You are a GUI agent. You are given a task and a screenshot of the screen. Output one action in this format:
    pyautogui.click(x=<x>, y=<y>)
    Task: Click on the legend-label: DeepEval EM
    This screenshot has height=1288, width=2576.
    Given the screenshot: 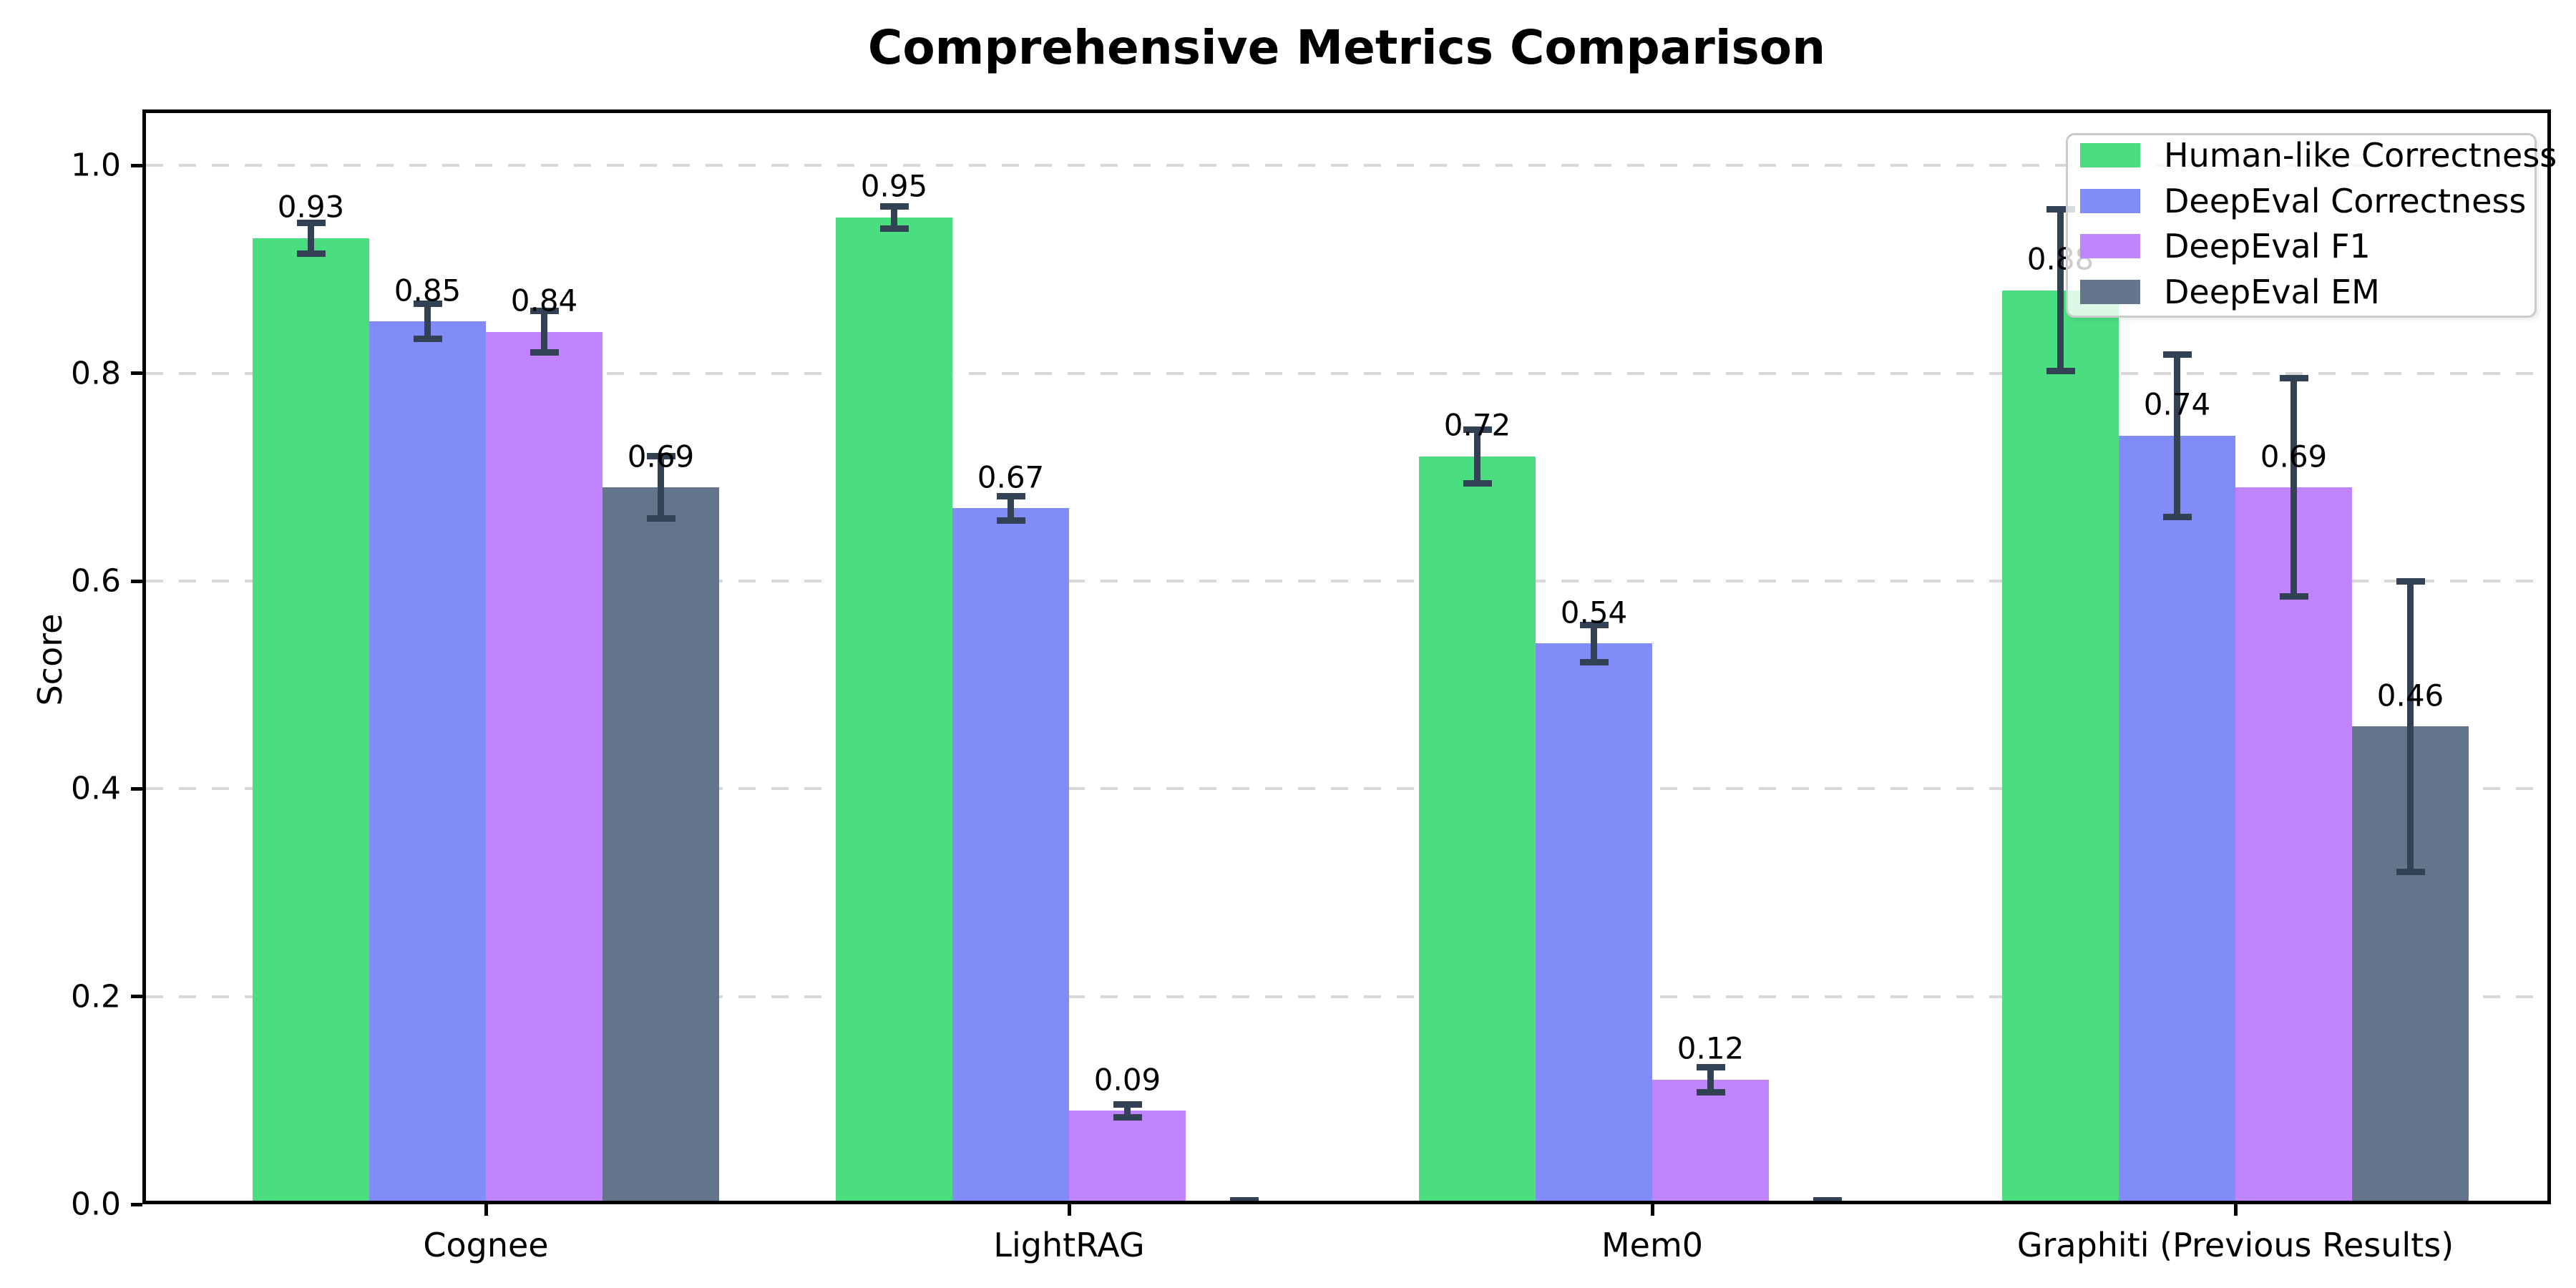 What is the action you would take?
    pyautogui.click(x=2272, y=291)
    